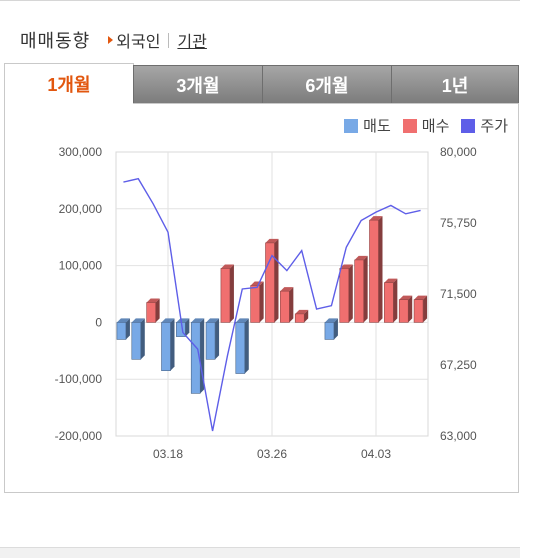  What do you see at coordinates (458, 223) in the screenshot?
I see `right-axis-tick-label: 75,750` at bounding box center [458, 223].